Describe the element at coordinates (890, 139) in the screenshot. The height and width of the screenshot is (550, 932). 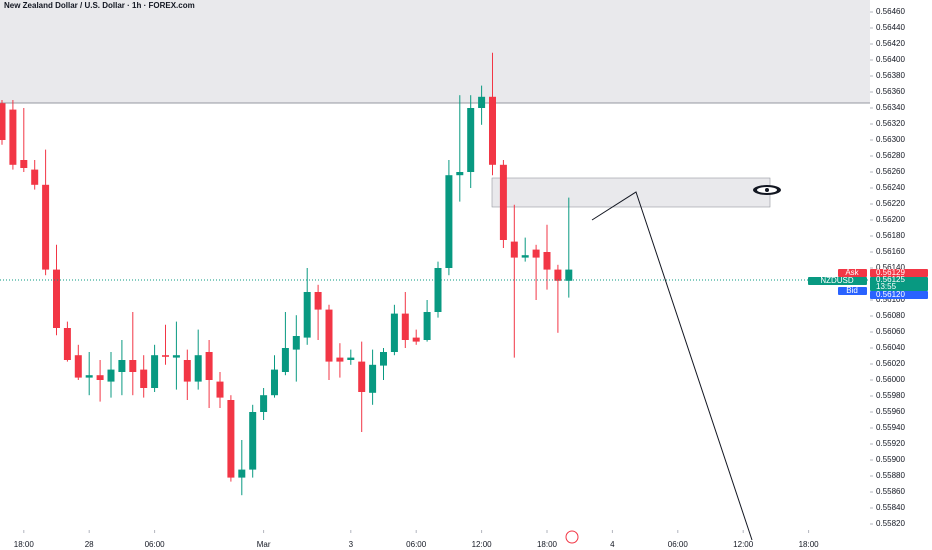
I see `y-tick-label: 0.56300` at that location.